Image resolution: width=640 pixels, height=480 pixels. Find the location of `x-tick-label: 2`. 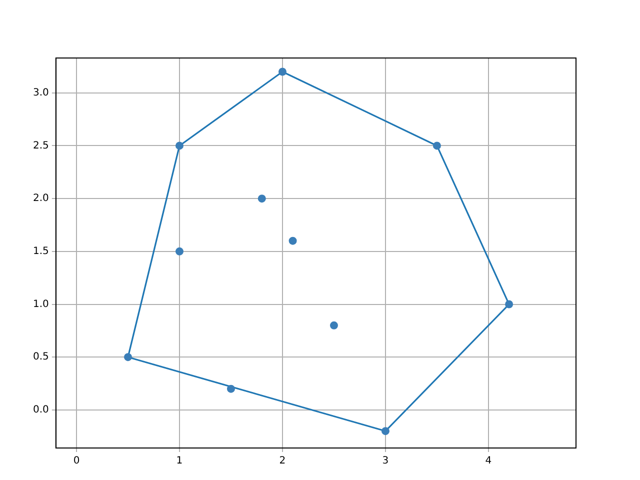

x-tick-label: 2 is located at coordinates (282, 461).